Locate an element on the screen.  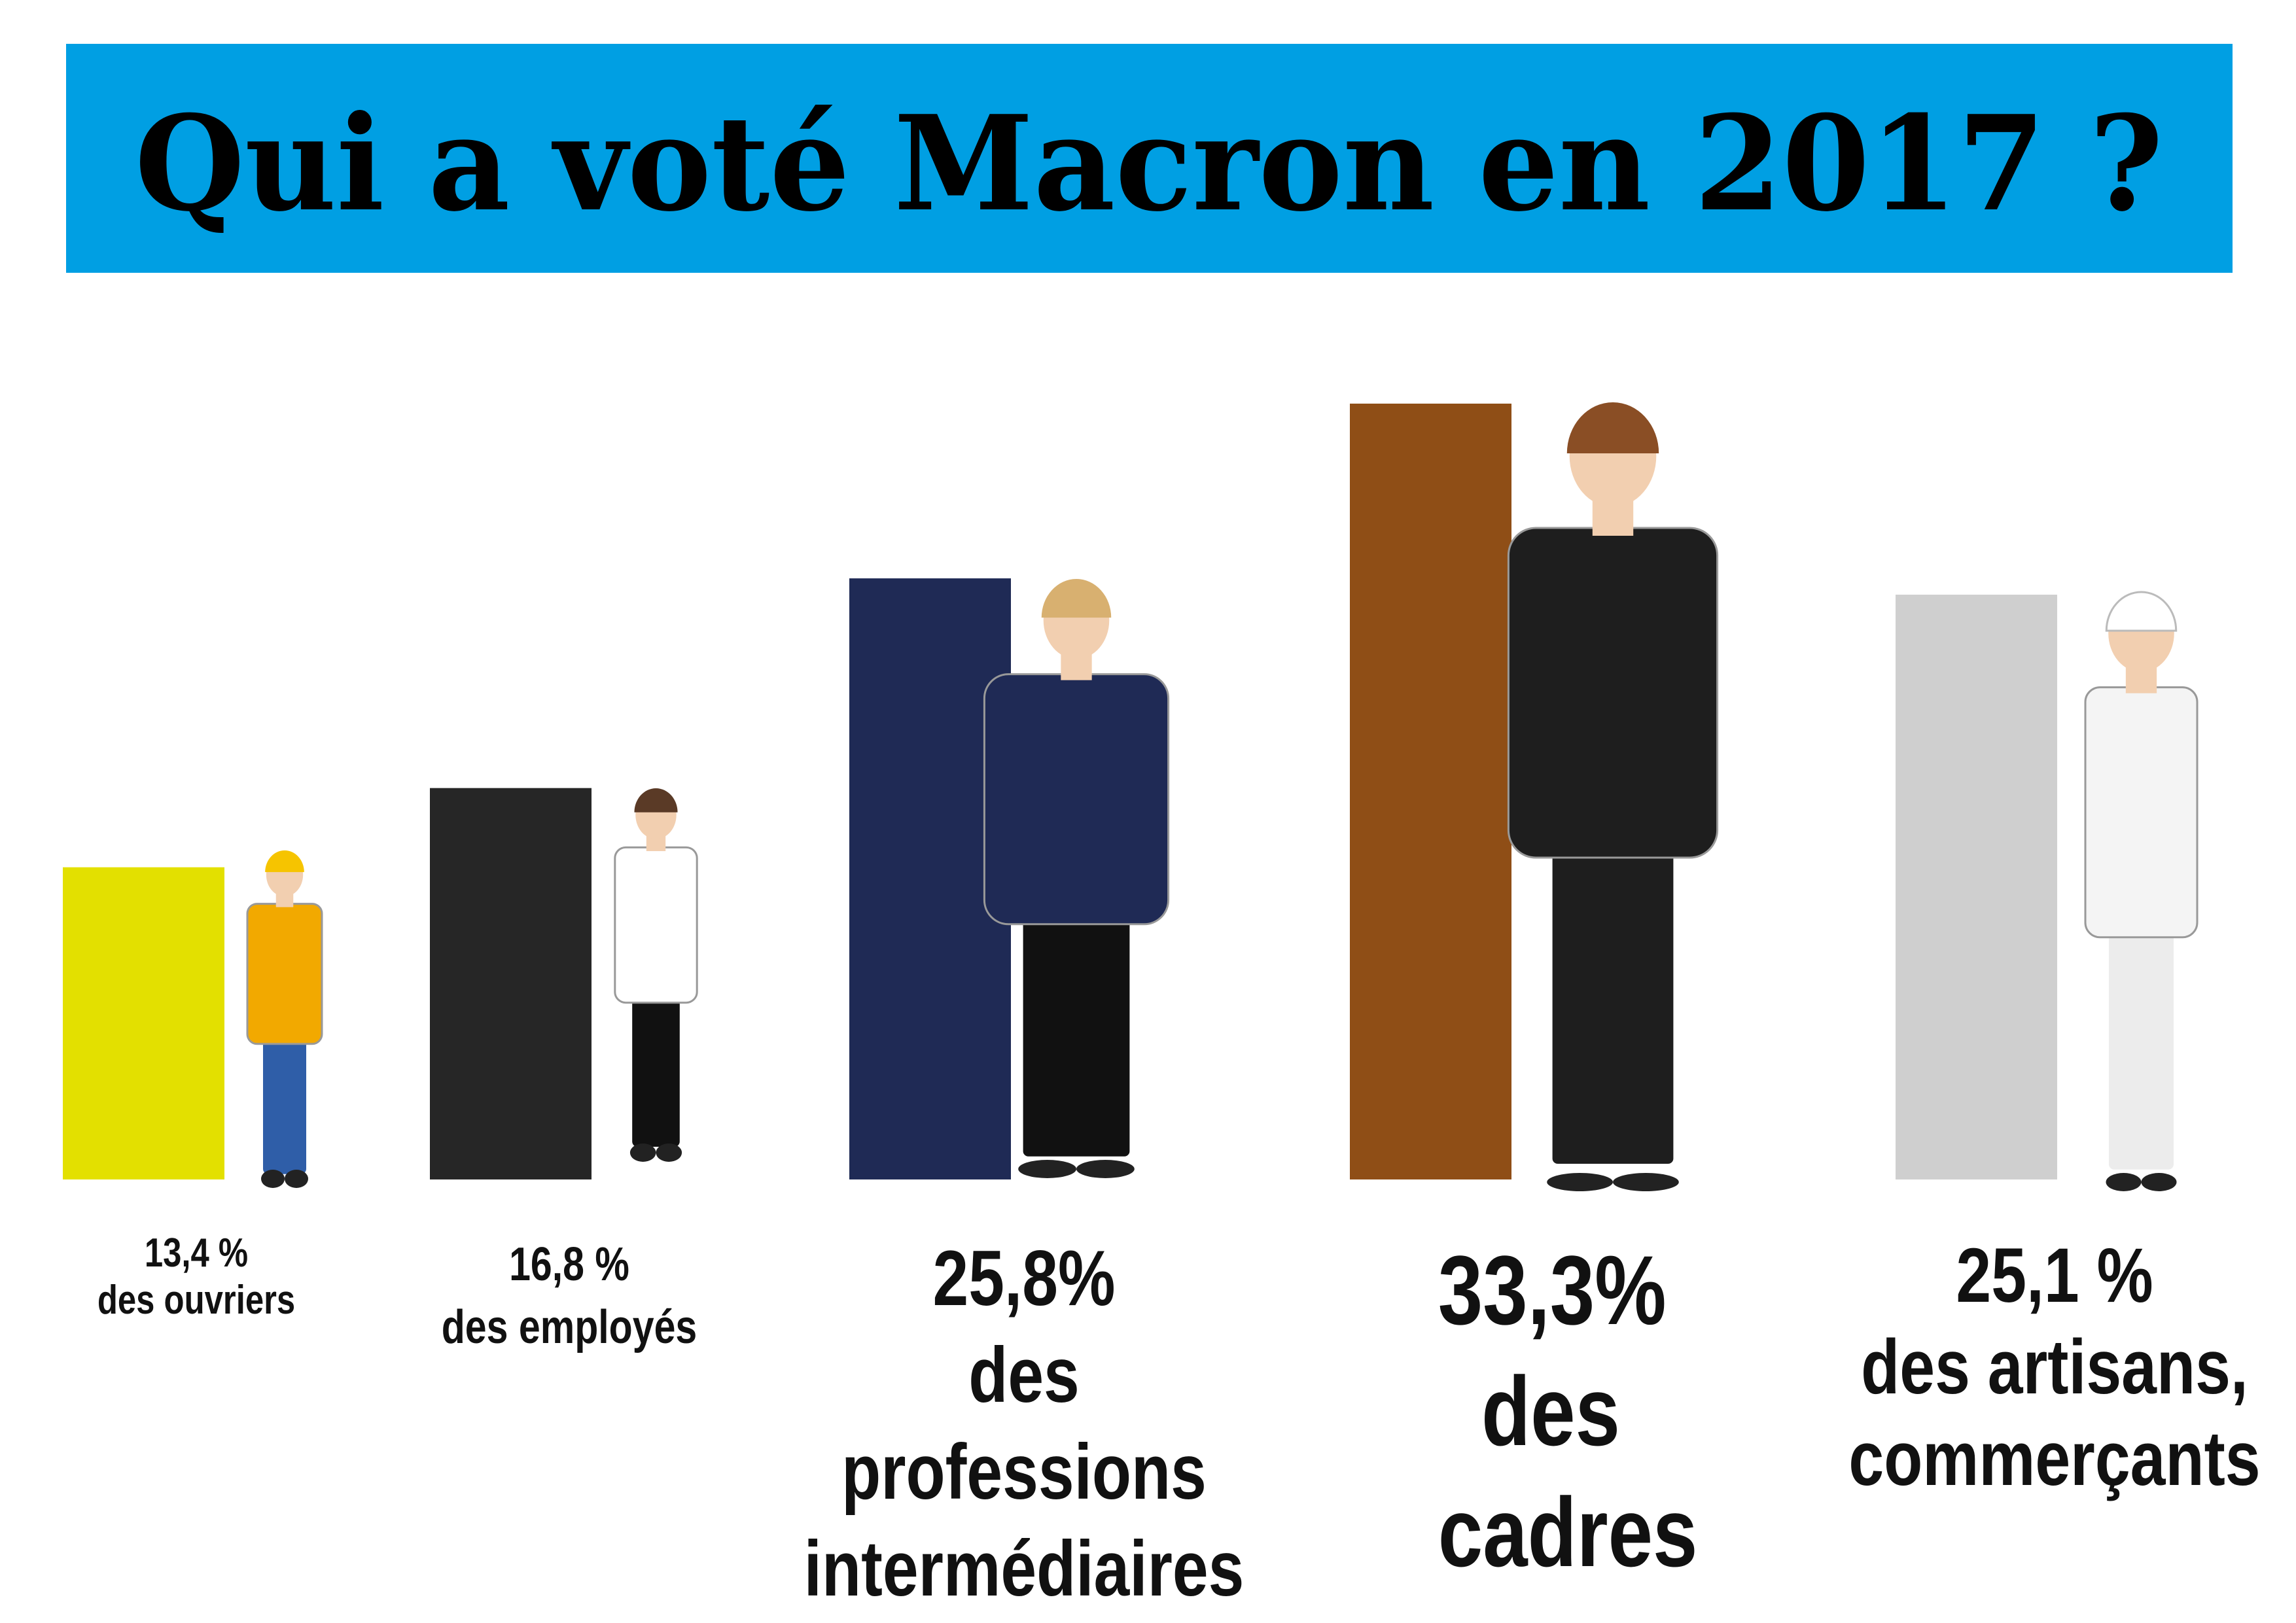
category-label: des employés is located at coordinates (569, 1327).